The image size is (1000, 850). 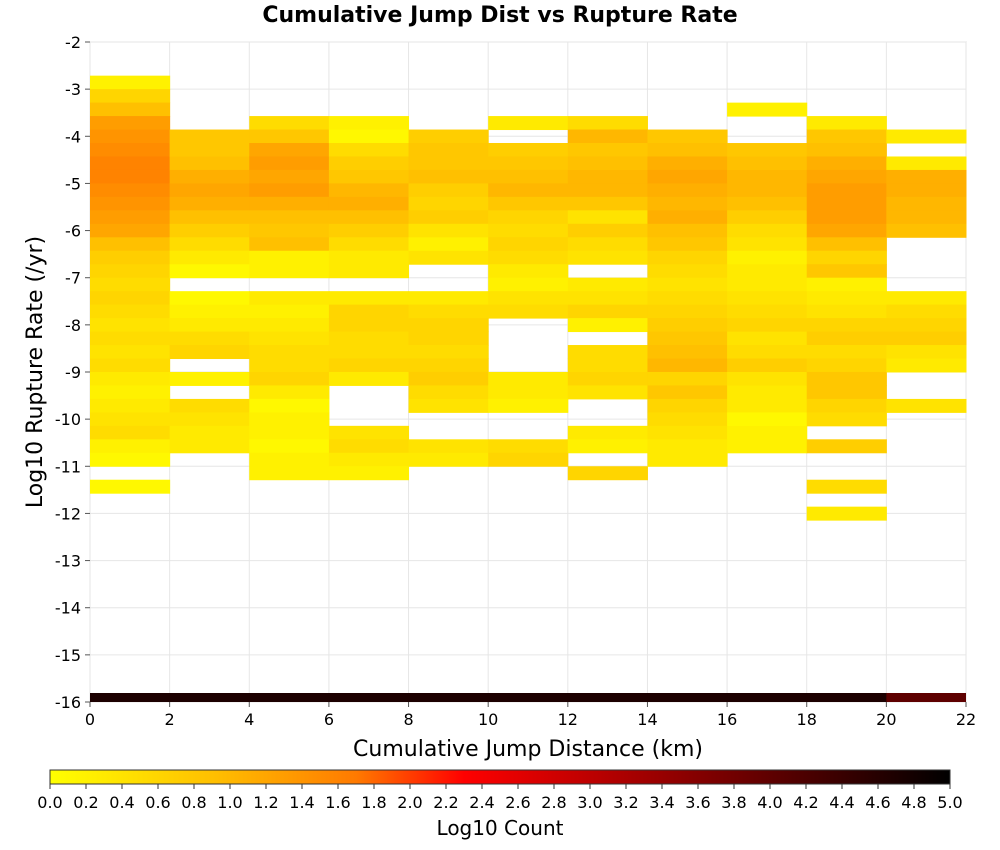 What do you see at coordinates (409, 802) in the screenshot?
I see `colorbar-tick-label: 2.0` at bounding box center [409, 802].